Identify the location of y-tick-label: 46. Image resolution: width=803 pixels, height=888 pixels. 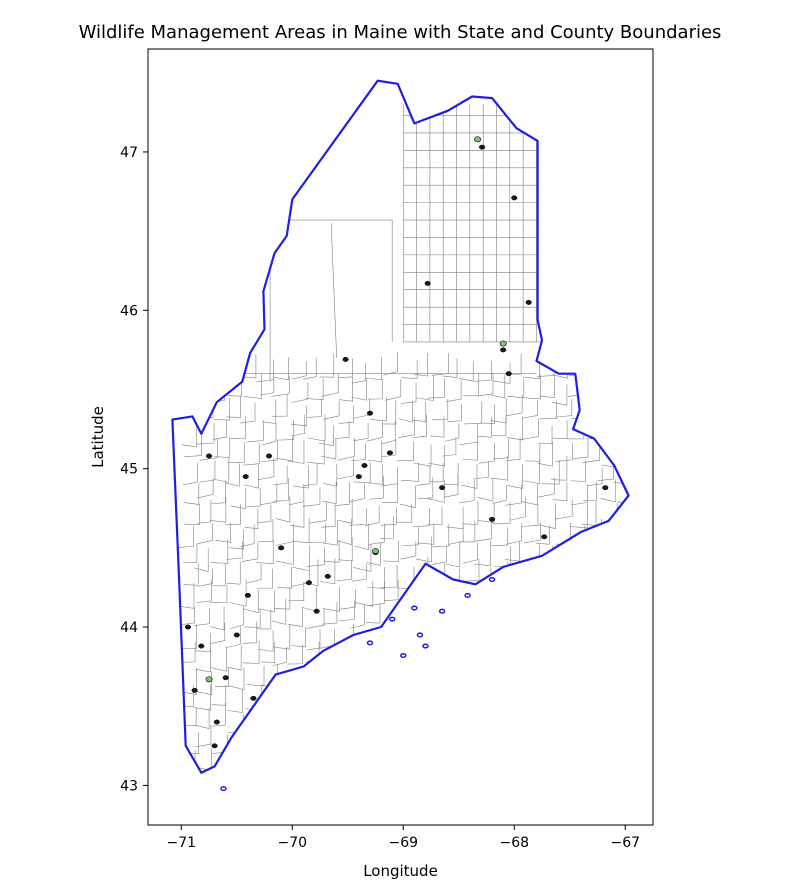
(129, 311).